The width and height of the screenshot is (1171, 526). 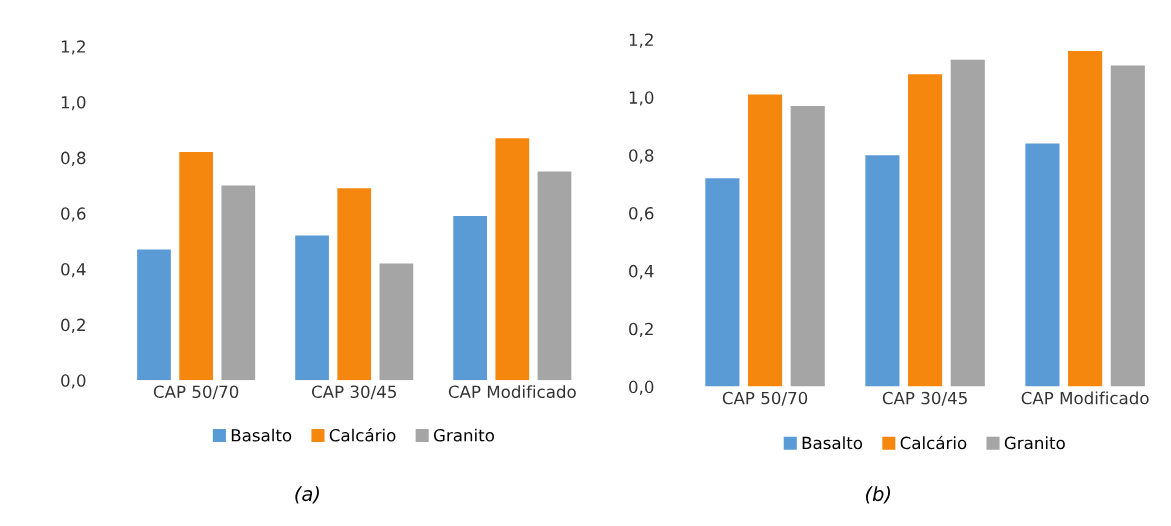 What do you see at coordinates (878, 495) in the screenshot?
I see `text: (b)` at bounding box center [878, 495].